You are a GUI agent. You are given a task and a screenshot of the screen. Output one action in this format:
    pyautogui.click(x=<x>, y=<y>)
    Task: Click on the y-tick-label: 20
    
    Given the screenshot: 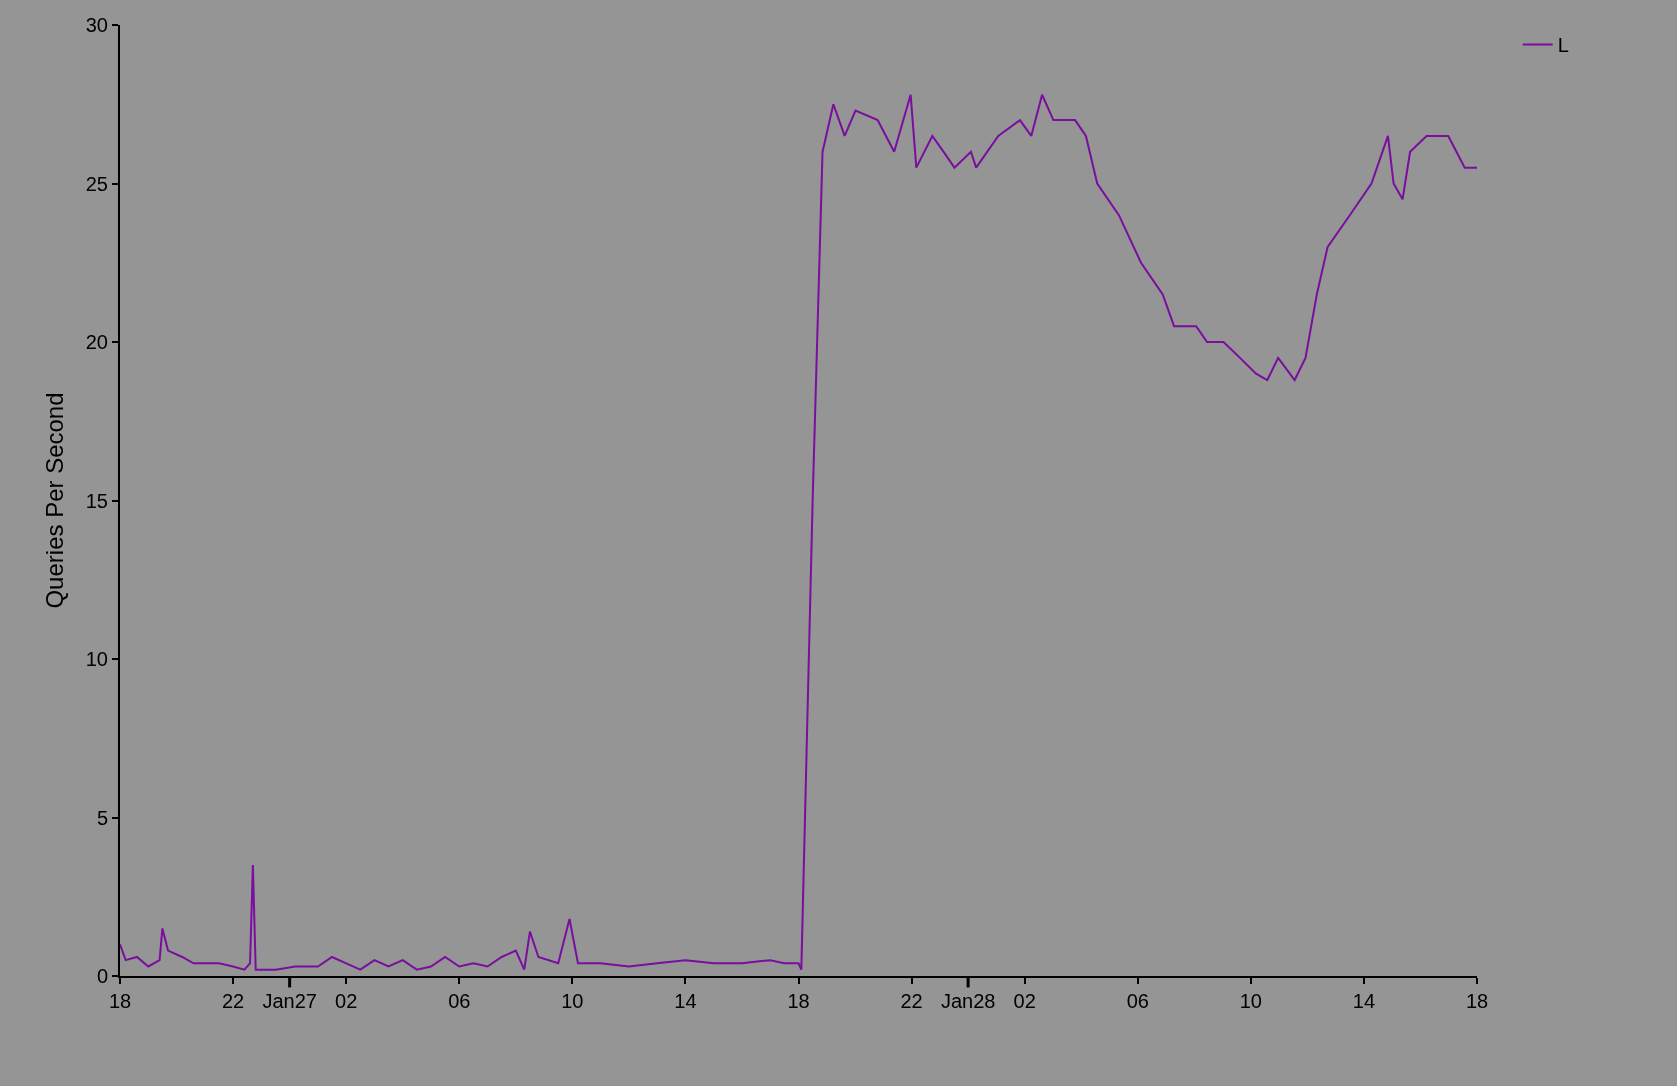 What is the action you would take?
    pyautogui.click(x=96, y=342)
    